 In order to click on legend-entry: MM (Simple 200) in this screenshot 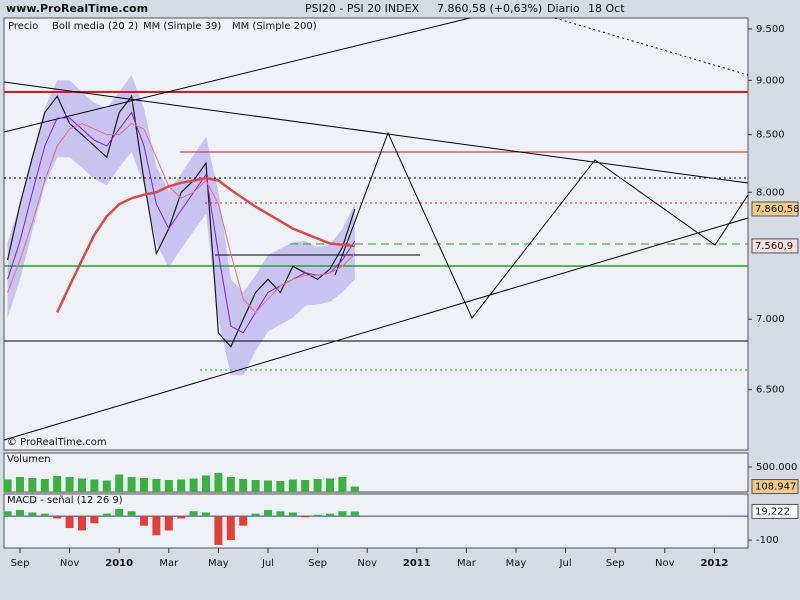, I will do `click(274, 26)`.